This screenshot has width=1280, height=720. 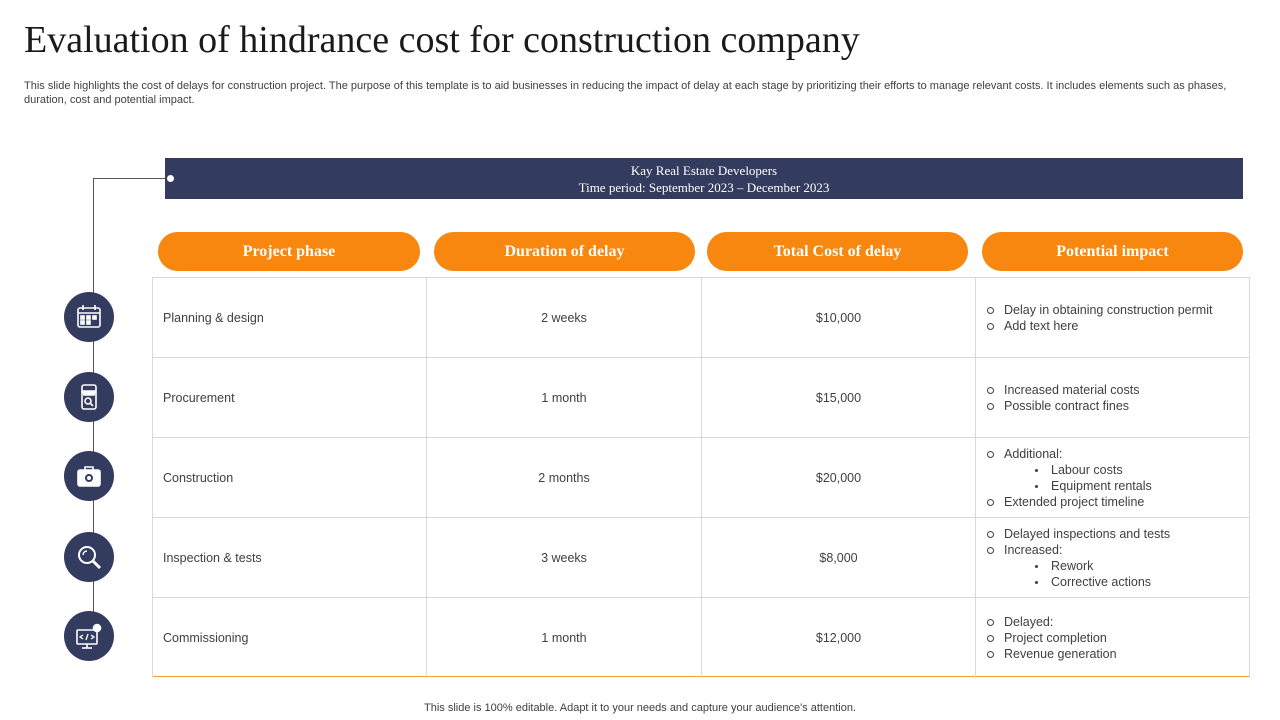 I want to click on toolbox-gear-icon, so click(x=89, y=476).